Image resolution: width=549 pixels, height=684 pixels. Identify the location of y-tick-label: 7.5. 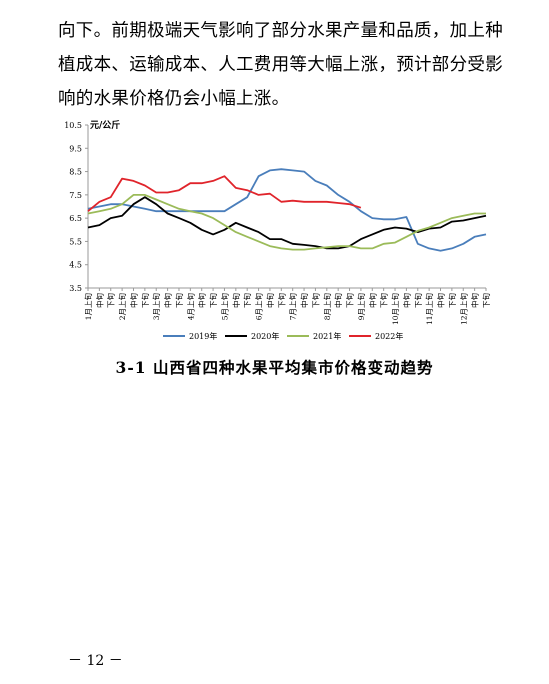
(75, 195).